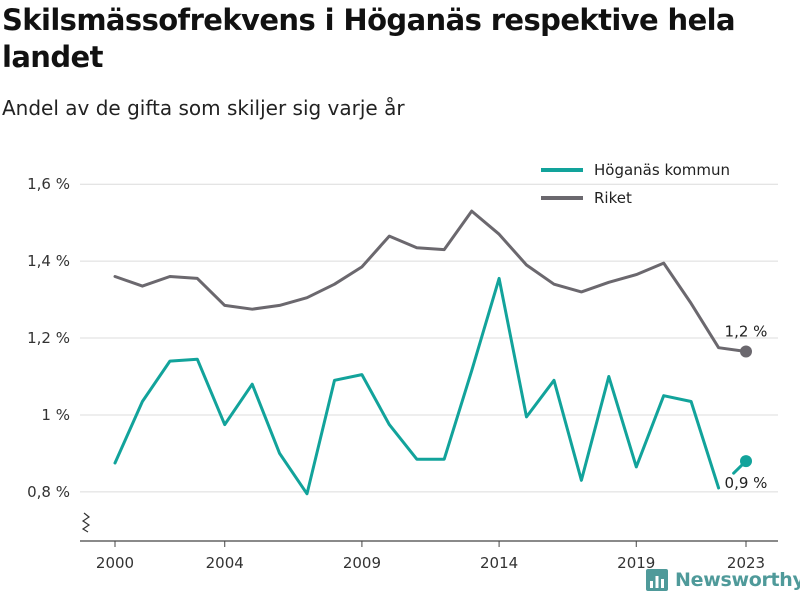 Image resolution: width=800 pixels, height=600 pixels. What do you see at coordinates (55, 415) in the screenshot?
I see `y-tick-label: 1 %` at bounding box center [55, 415].